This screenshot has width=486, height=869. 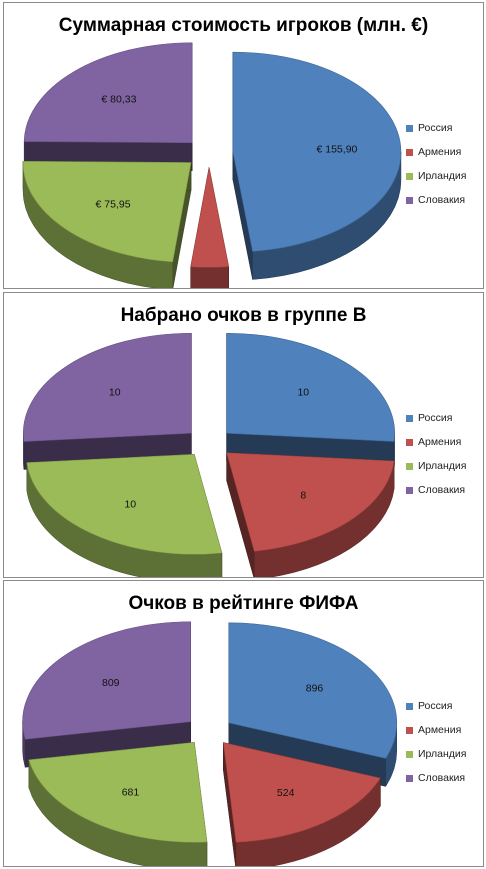 I want to click on data-label: 809, so click(x=111, y=683).